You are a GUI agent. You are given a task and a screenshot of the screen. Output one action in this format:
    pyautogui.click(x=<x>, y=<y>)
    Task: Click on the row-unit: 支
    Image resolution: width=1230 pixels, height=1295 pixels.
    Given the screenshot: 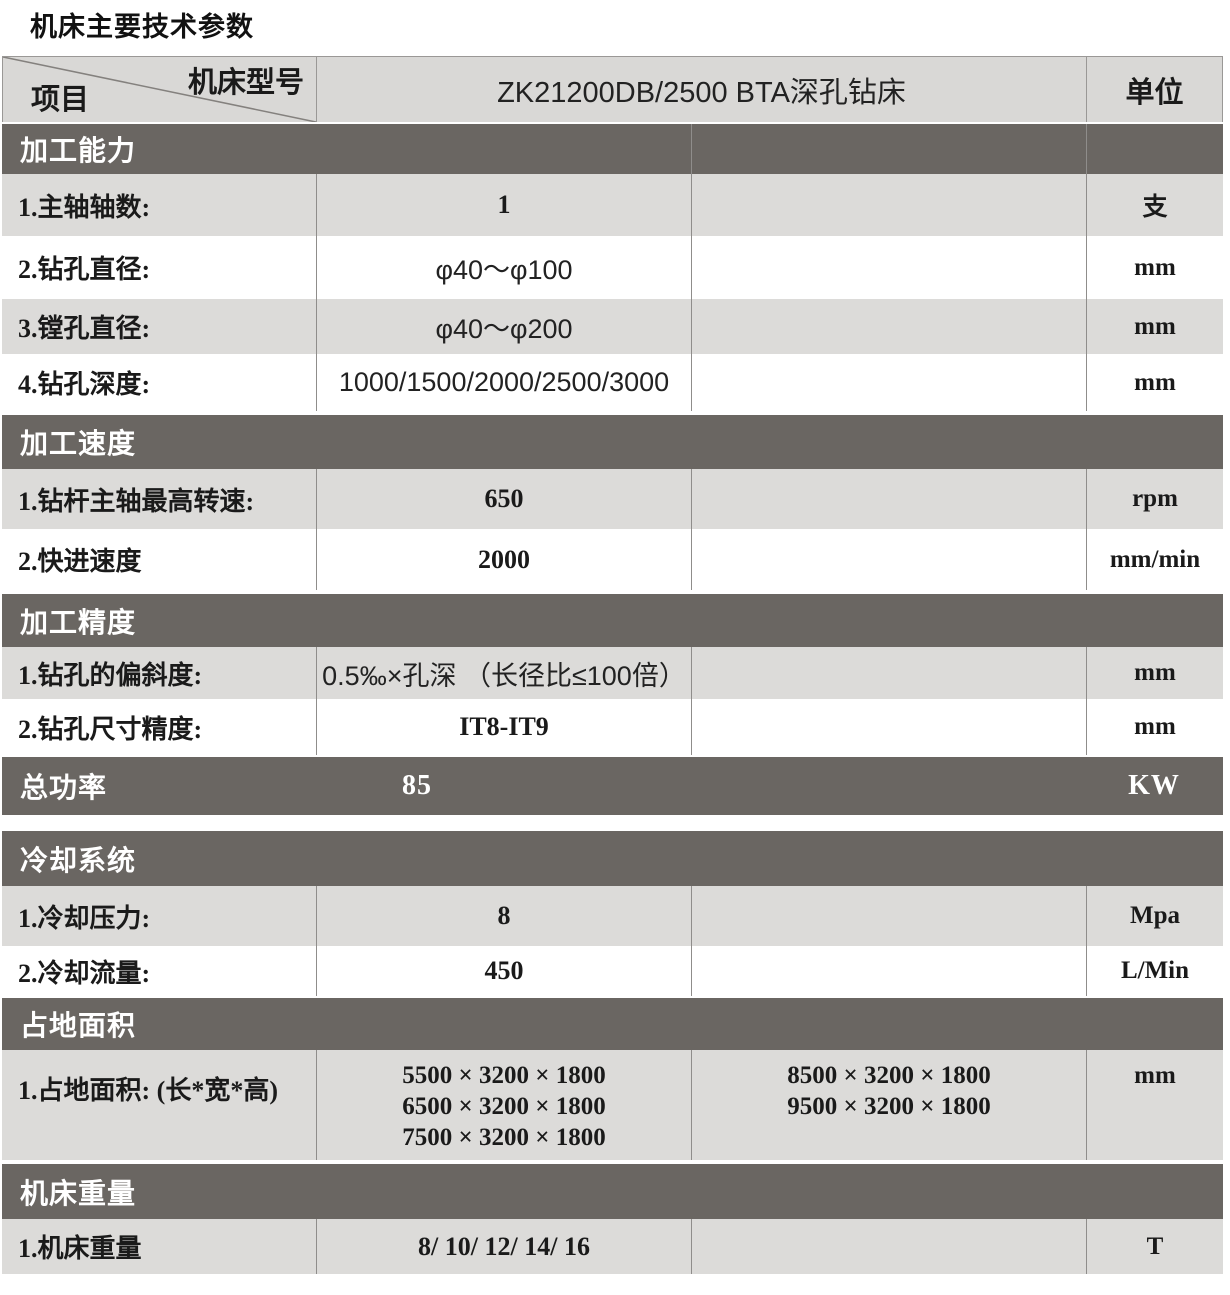 What is the action you would take?
    pyautogui.click(x=1154, y=205)
    